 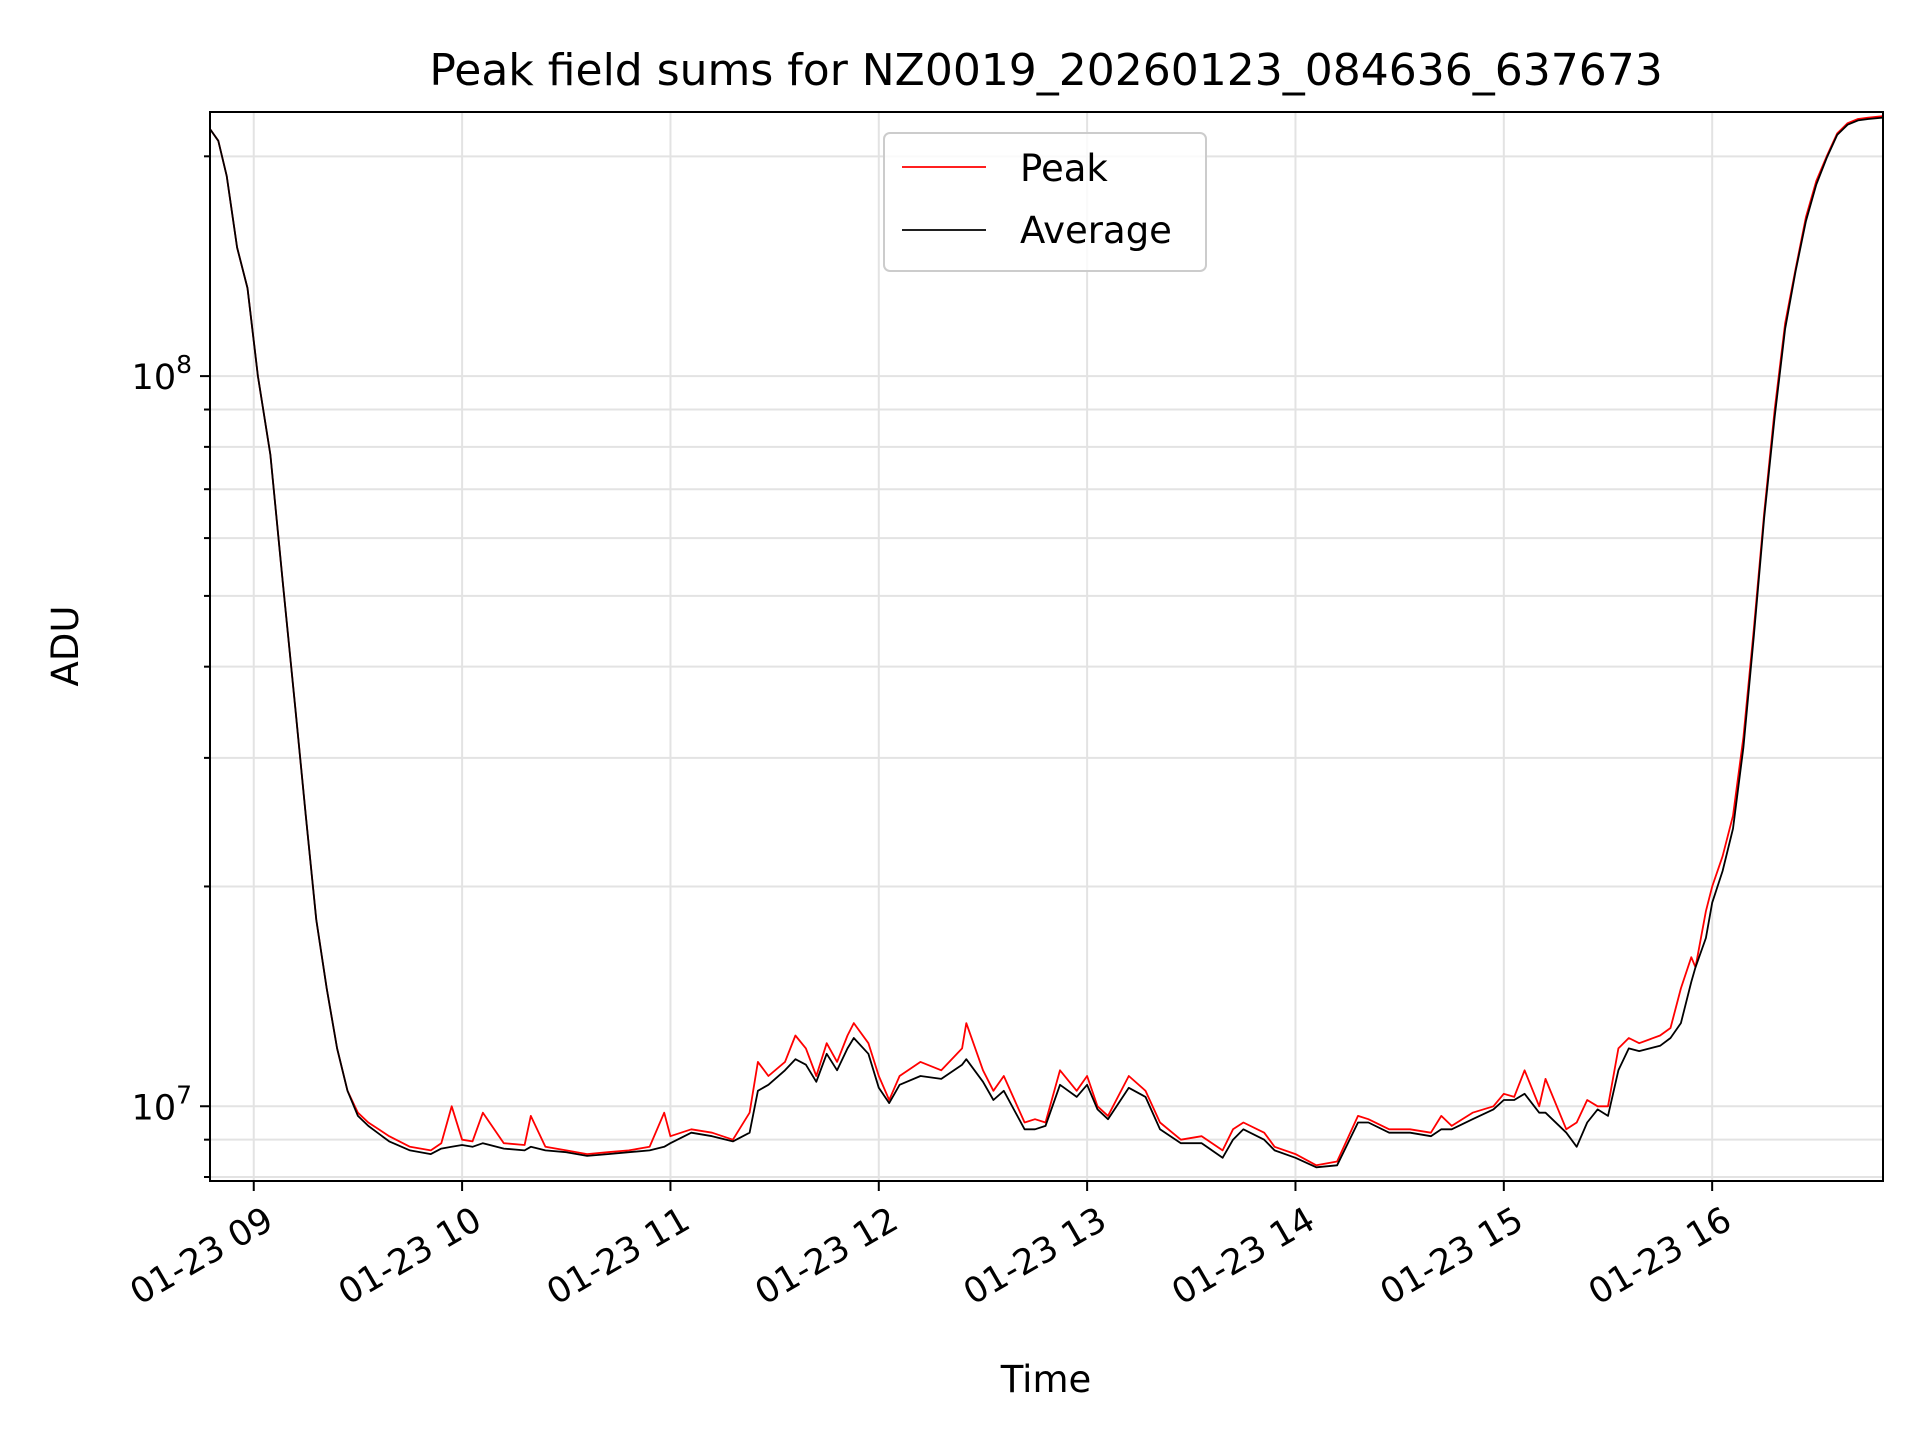 I want to click on y-tick-label: 10⁷, so click(x=162, y=1104).